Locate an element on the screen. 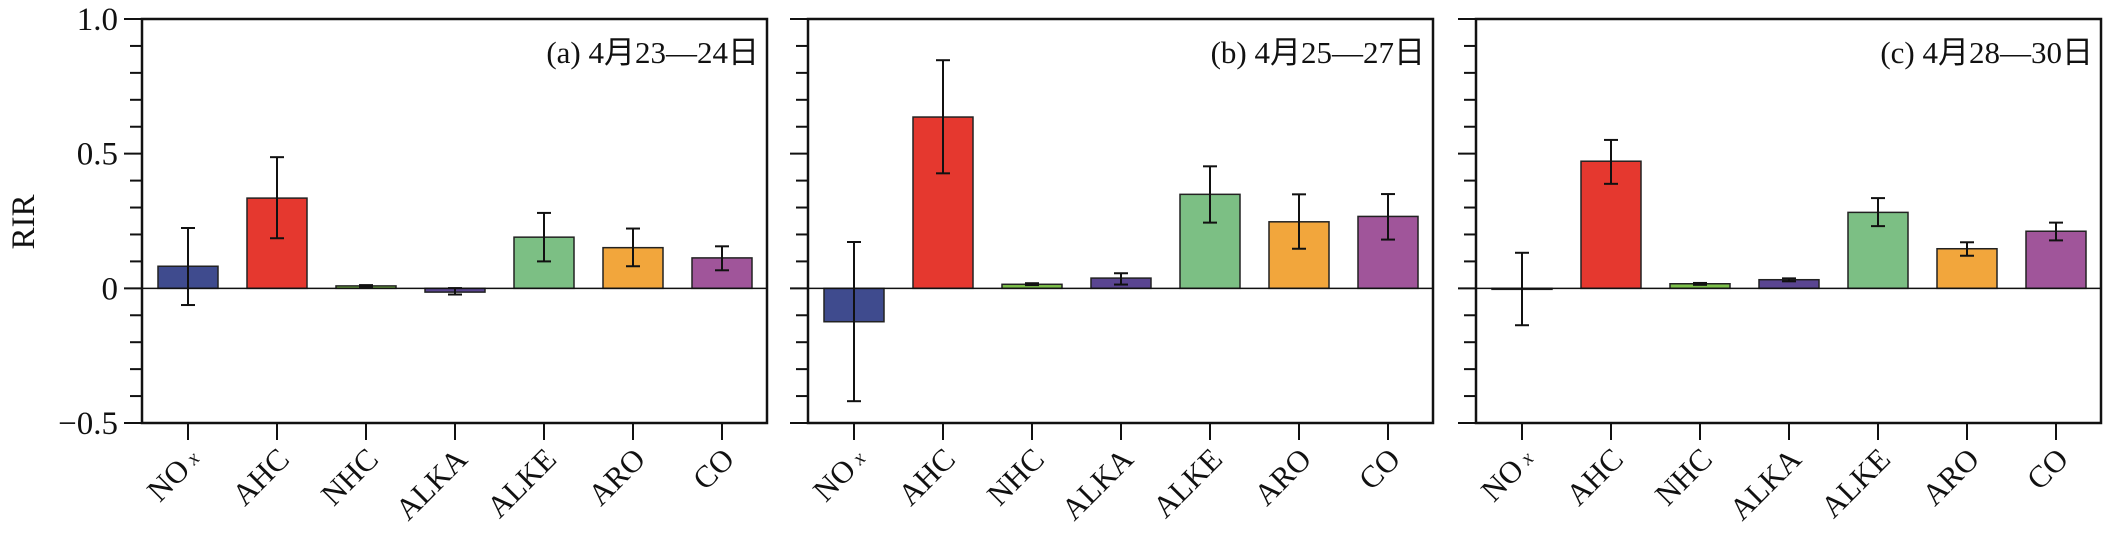 The image size is (2107, 540). panel-title: (c) 4月28—30日 is located at coordinates (1986, 52).